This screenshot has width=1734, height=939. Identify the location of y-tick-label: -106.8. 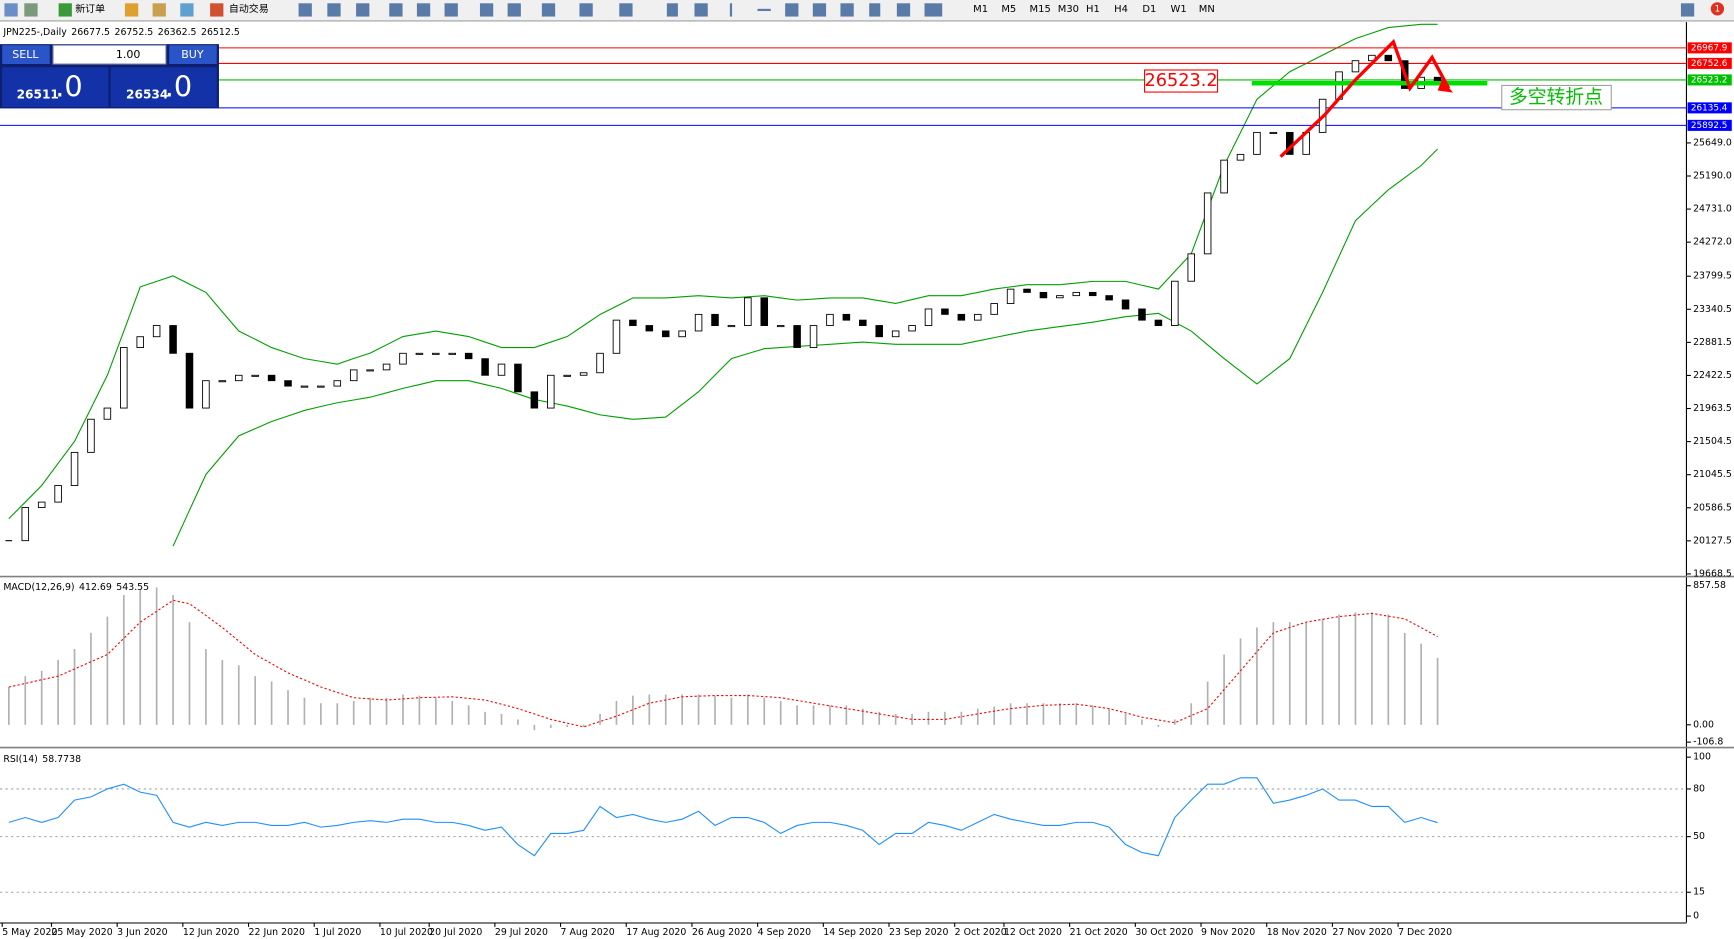
(1708, 742).